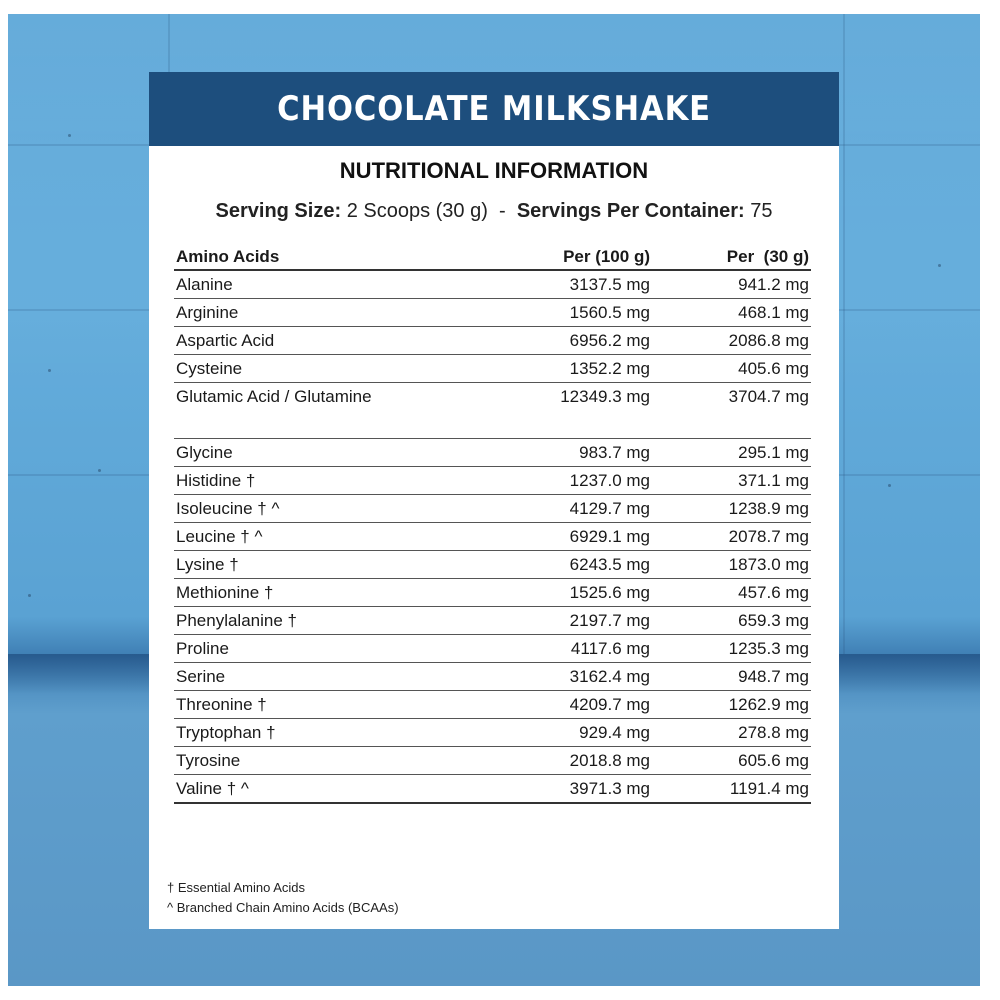 This screenshot has width=1000, height=1000. I want to click on per-30g-value: 1238.9 mg, so click(731, 508).